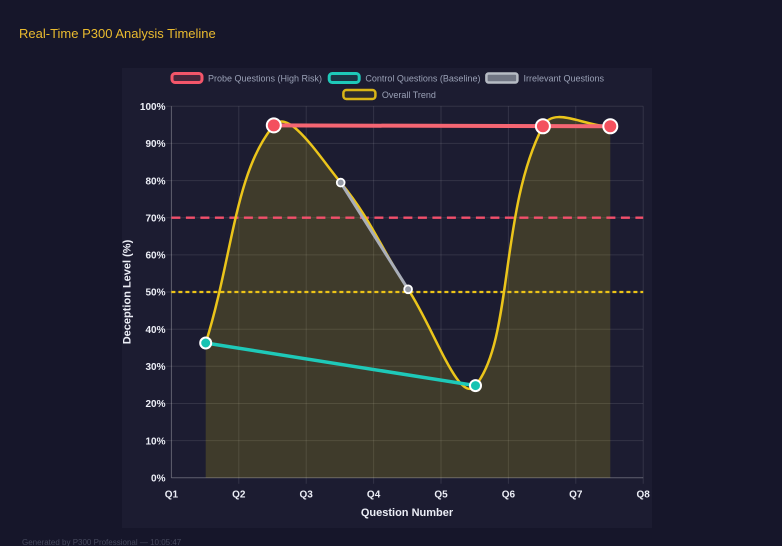  I want to click on svg-text: Q4, so click(374, 495).